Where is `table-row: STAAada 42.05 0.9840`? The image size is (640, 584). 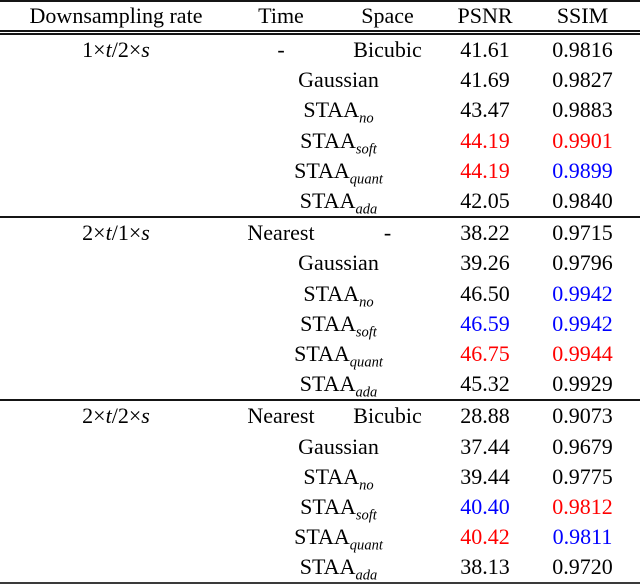
table-row: STAAada 42.05 0.9840 is located at coordinates (320, 201).